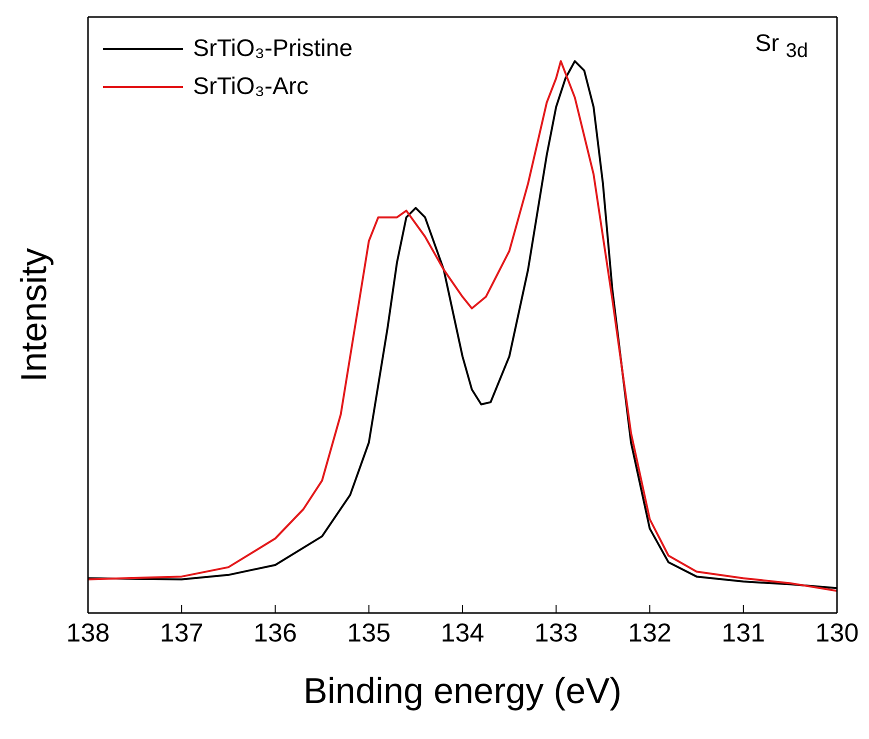 This screenshot has width=869, height=739. I want to click on x-axis-title: Binding energy (eV), so click(462, 690).